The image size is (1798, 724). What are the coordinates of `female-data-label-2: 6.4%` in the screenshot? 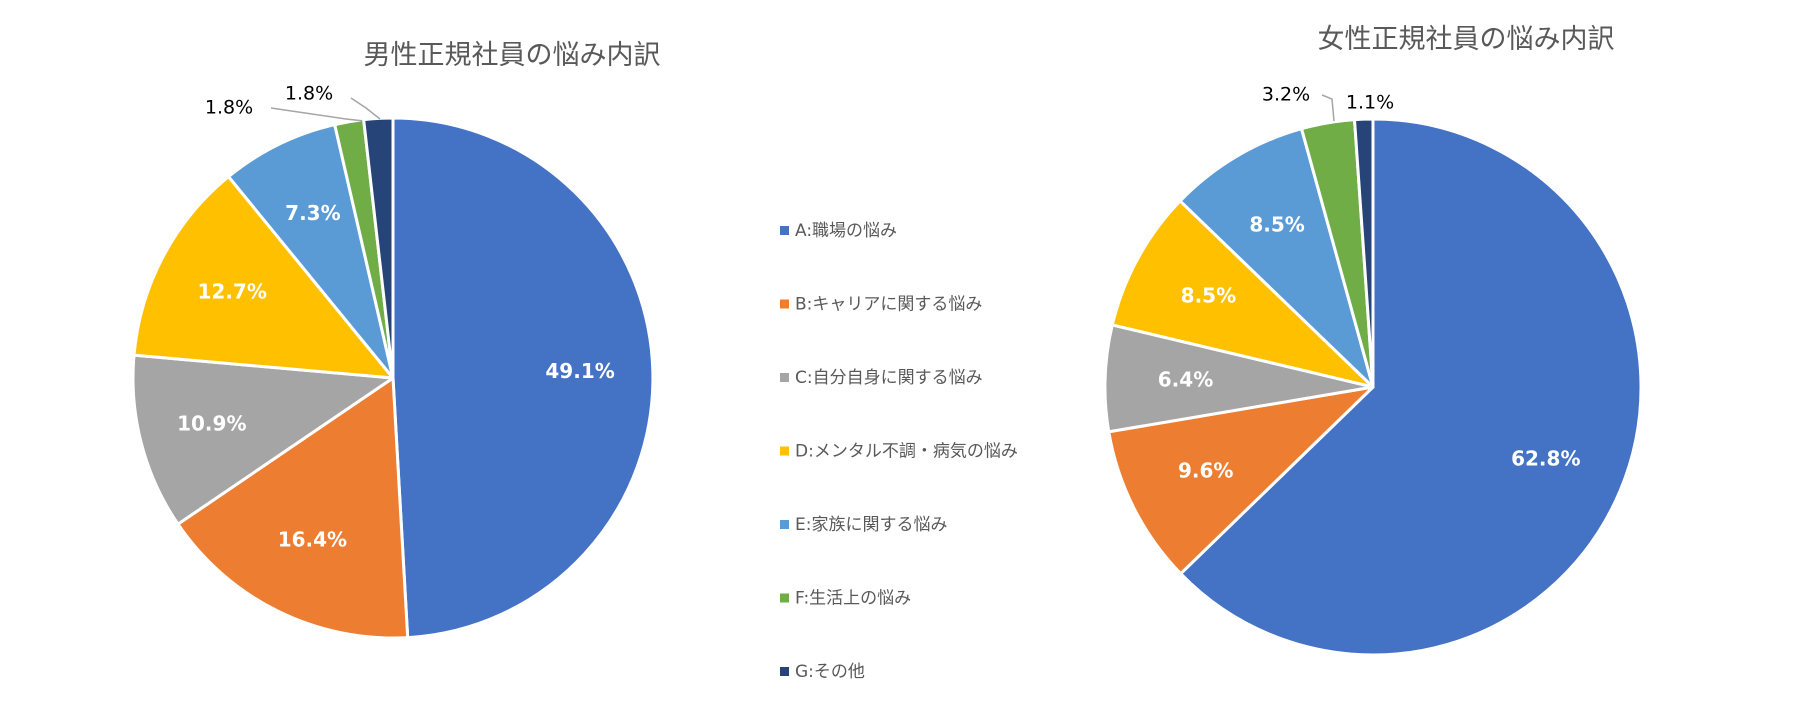 It's located at (1185, 379).